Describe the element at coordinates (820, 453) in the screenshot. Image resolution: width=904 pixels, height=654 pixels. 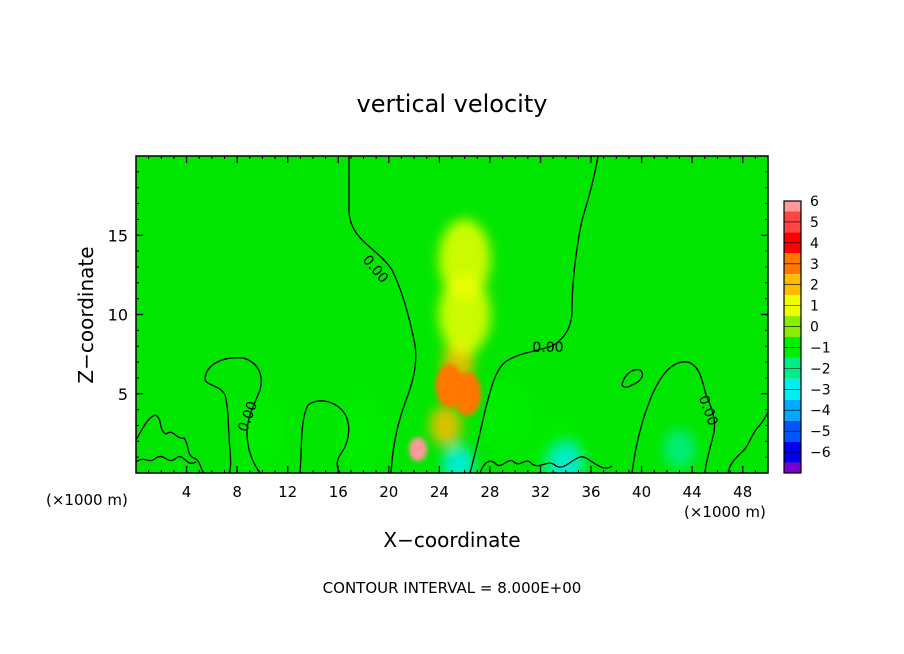
I see `colorbar-label: −6` at that location.